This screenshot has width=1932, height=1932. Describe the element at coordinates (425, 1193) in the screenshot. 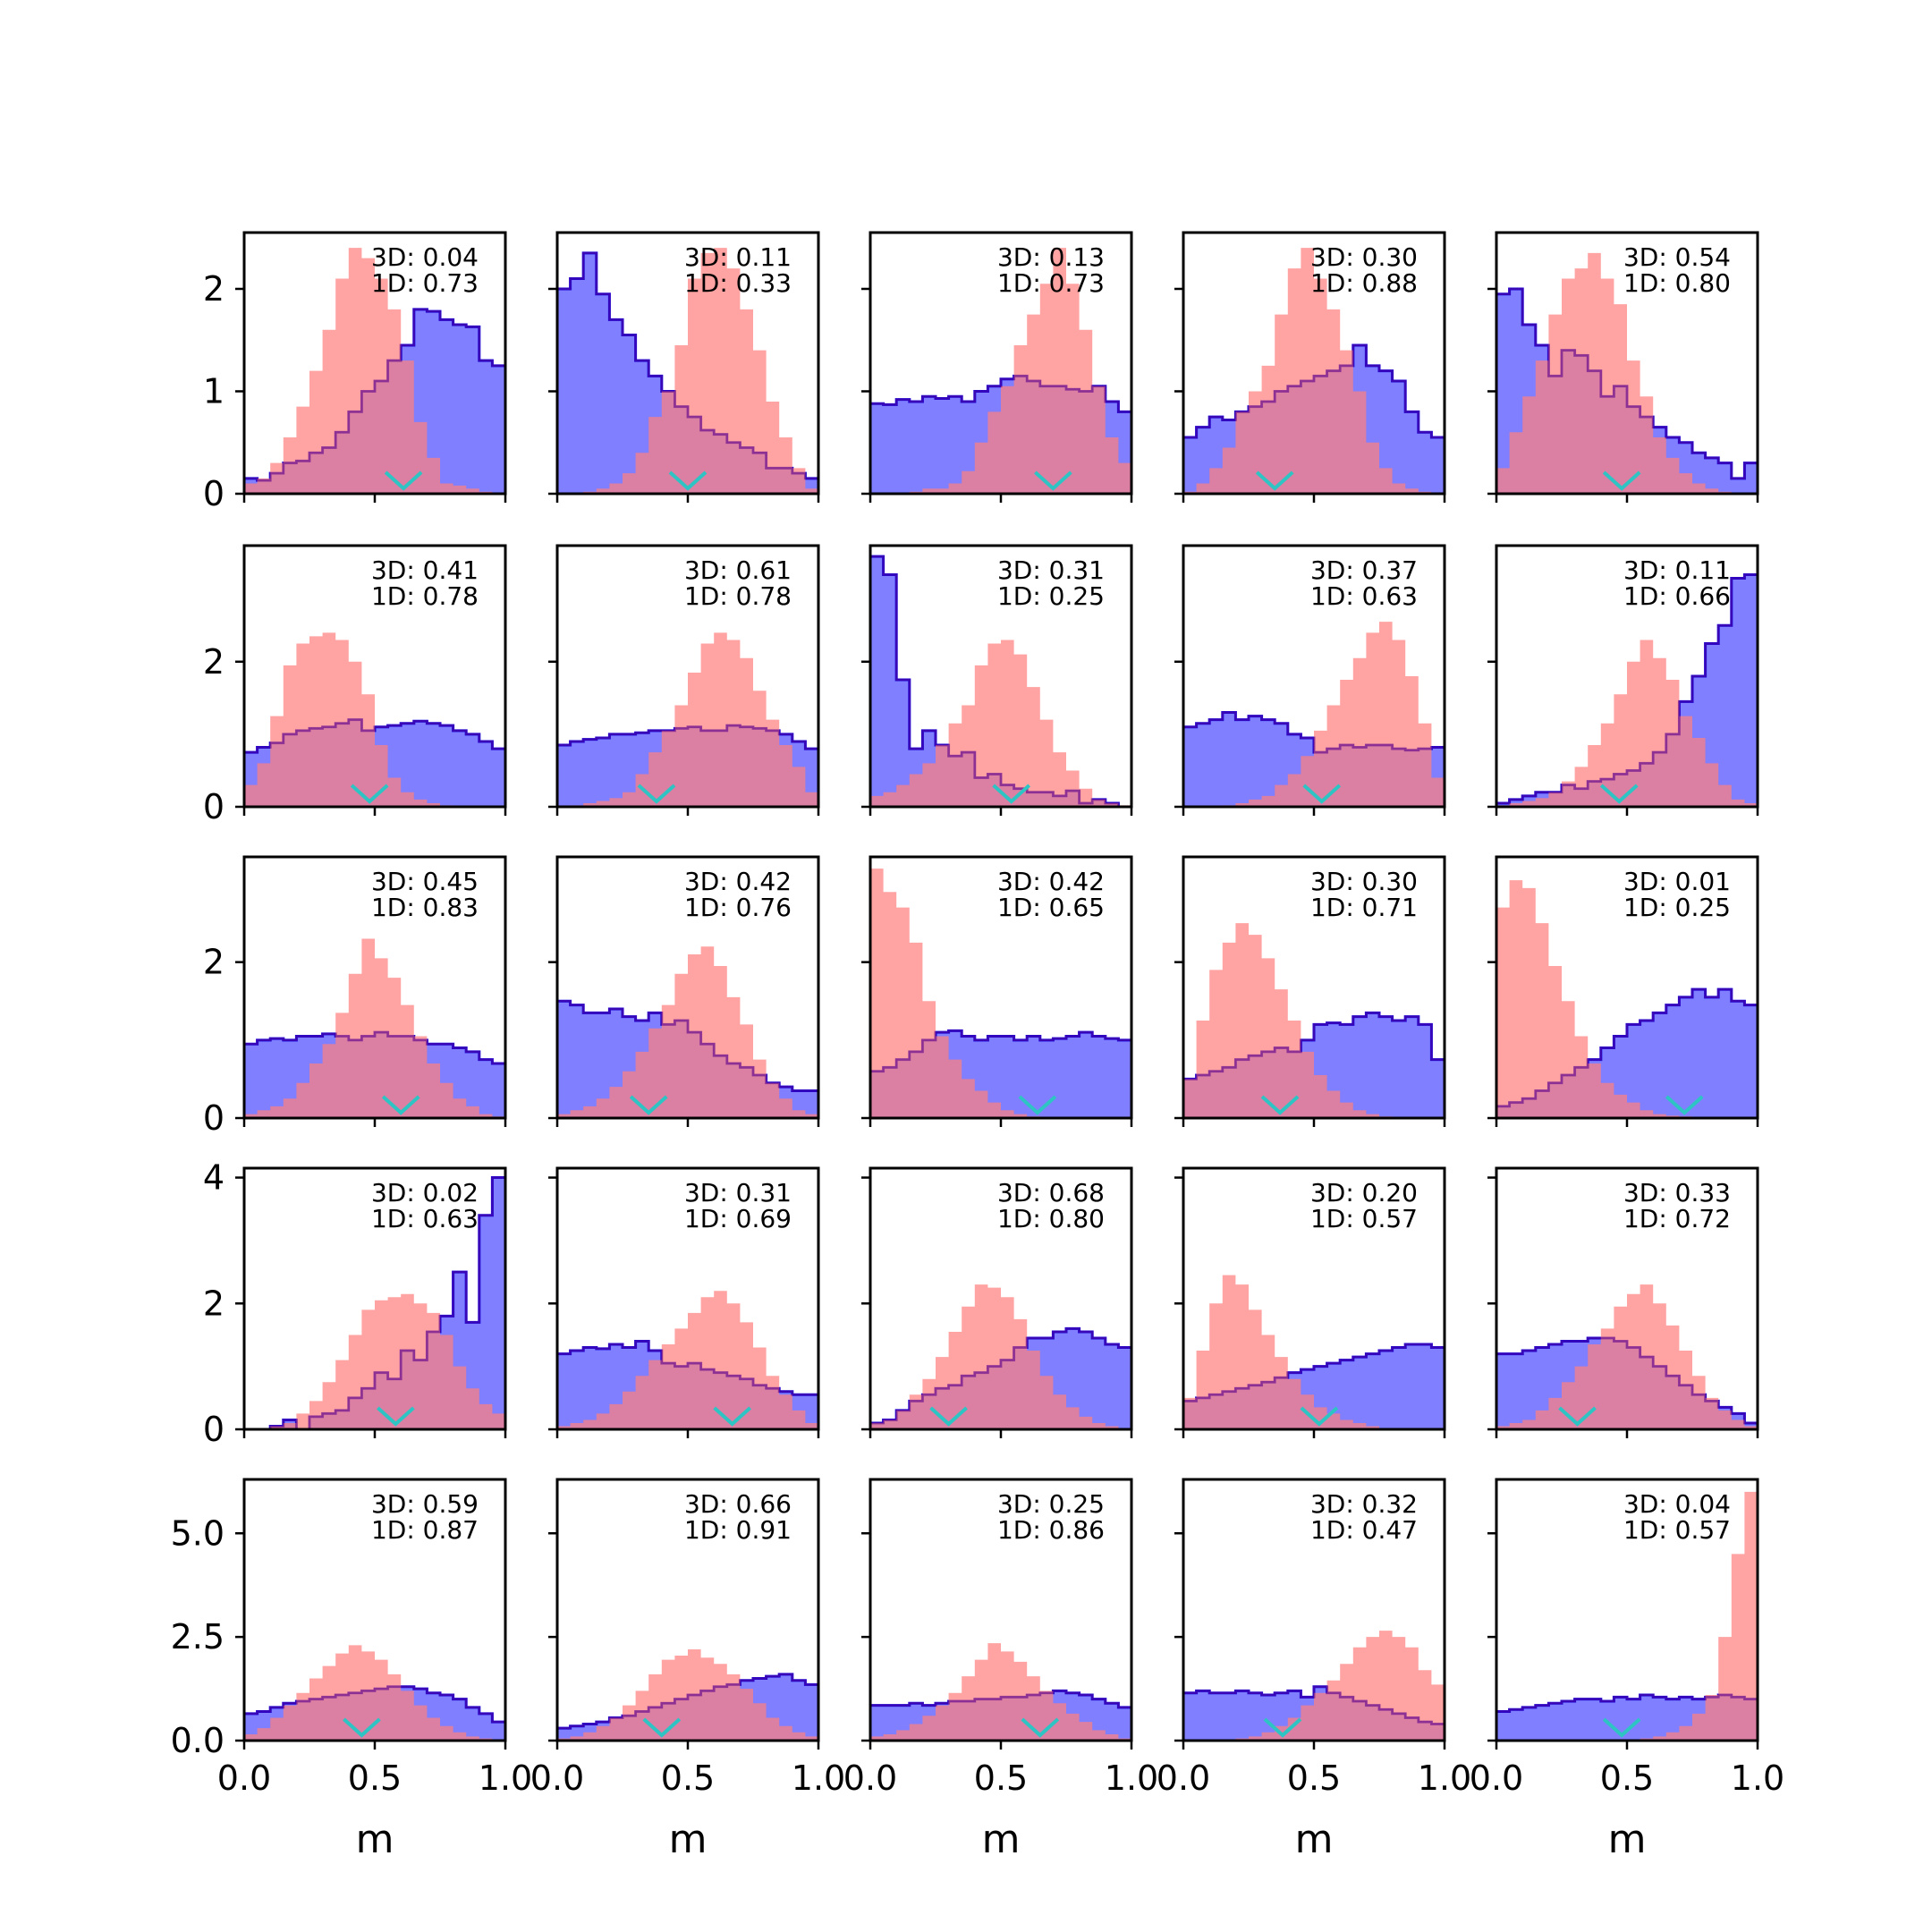

I see `annotation-3d: 3D: 0.02` at that location.